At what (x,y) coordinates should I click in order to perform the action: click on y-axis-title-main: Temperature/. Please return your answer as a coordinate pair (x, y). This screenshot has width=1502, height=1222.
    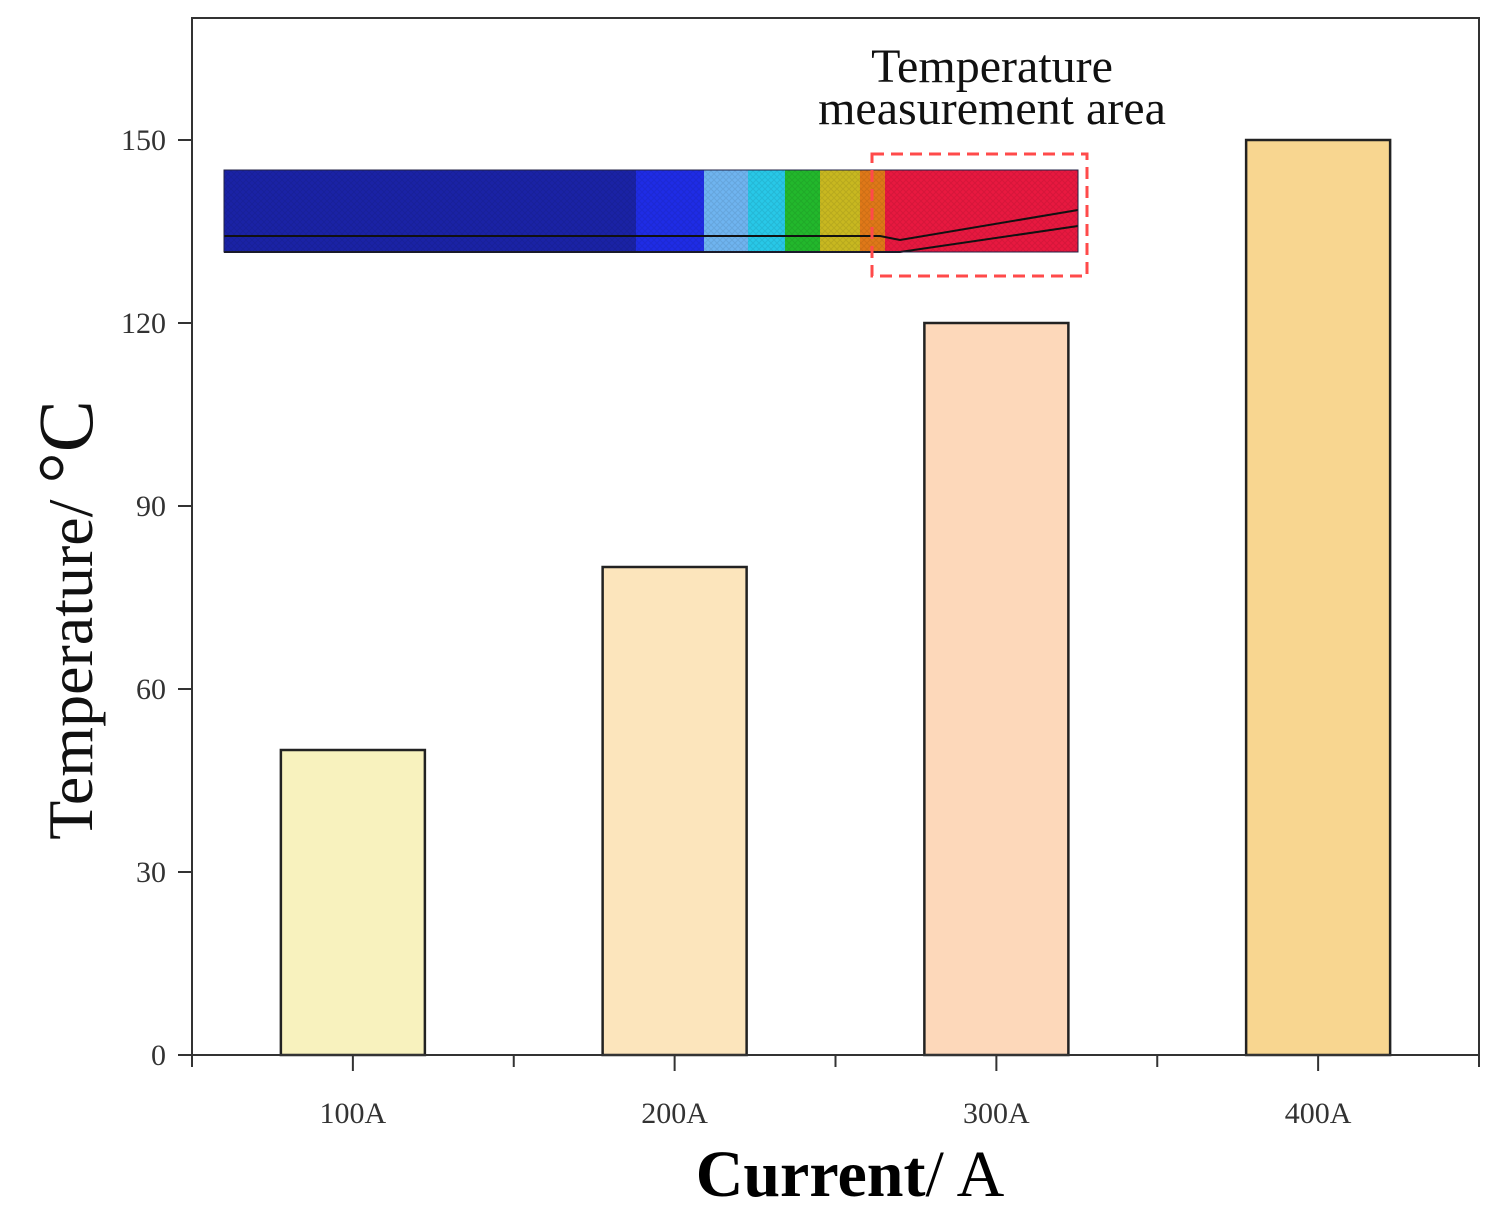
    Looking at the image, I should click on (70, 662).